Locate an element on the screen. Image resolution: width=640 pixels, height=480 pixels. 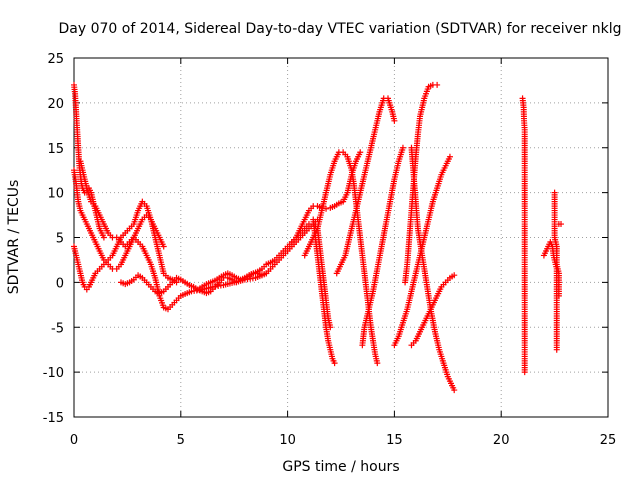
y-tick-label: 10 is located at coordinates (55, 194).